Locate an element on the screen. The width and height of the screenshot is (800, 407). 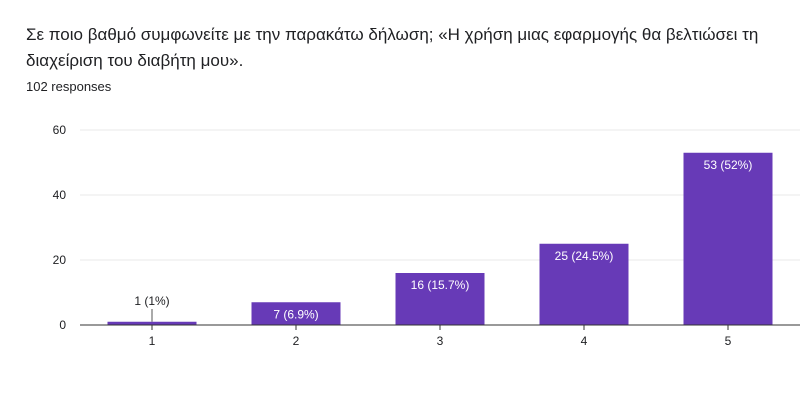
y-tick-label: 20 is located at coordinates (60, 260).